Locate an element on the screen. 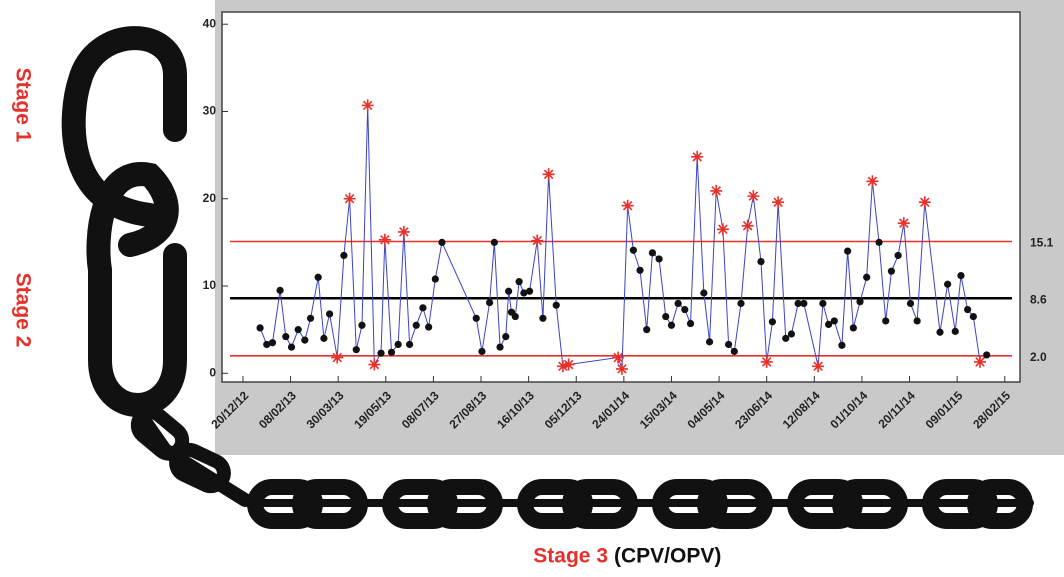 The width and height of the screenshot is (1064, 577). chain-row is located at coordinates (640, 504).